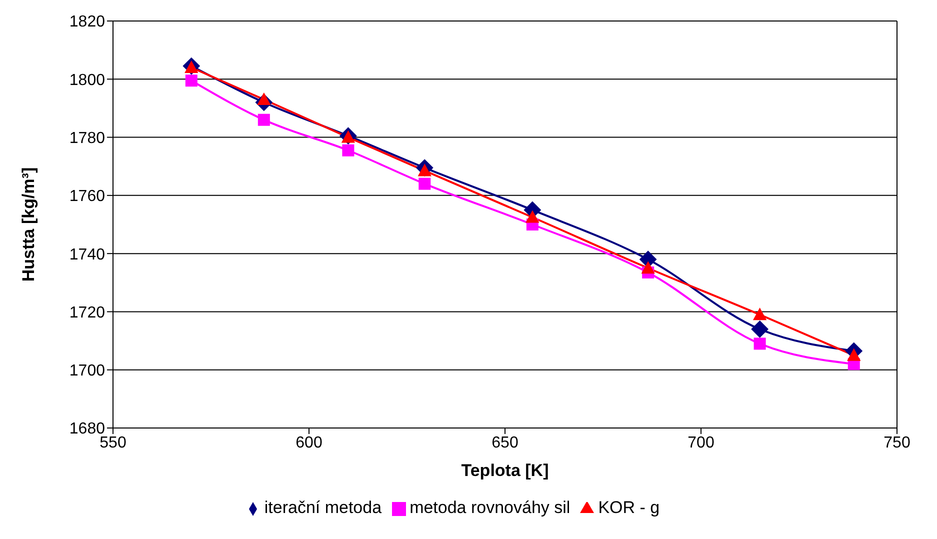 The width and height of the screenshot is (937, 539). What do you see at coordinates (505, 443) in the screenshot?
I see `x-tick-label: 650` at bounding box center [505, 443].